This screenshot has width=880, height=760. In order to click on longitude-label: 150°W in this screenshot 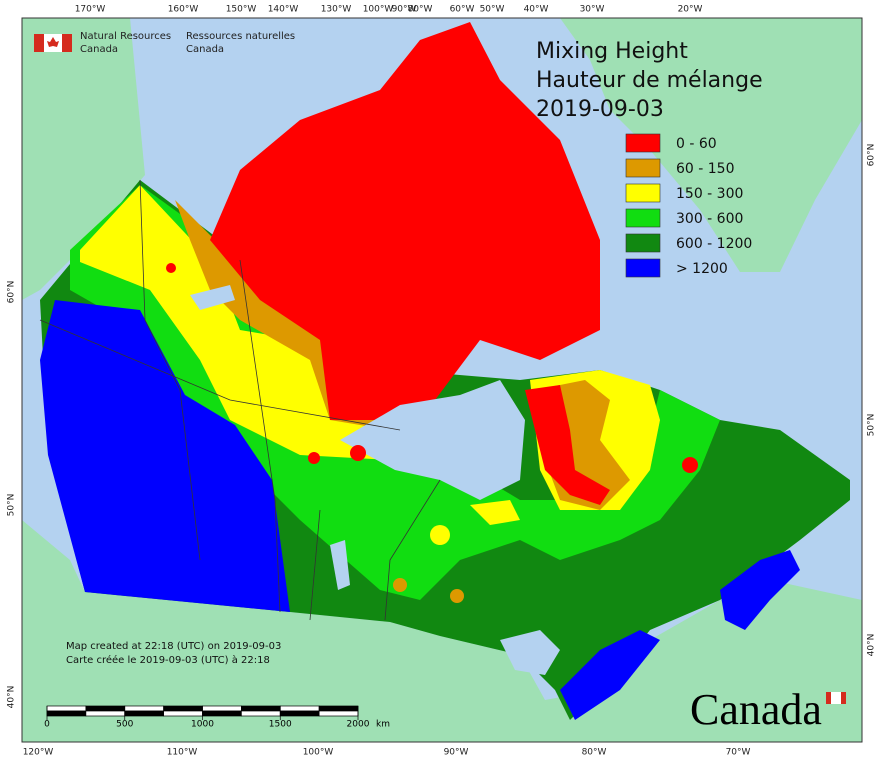, I will do `click(241, 10)`.